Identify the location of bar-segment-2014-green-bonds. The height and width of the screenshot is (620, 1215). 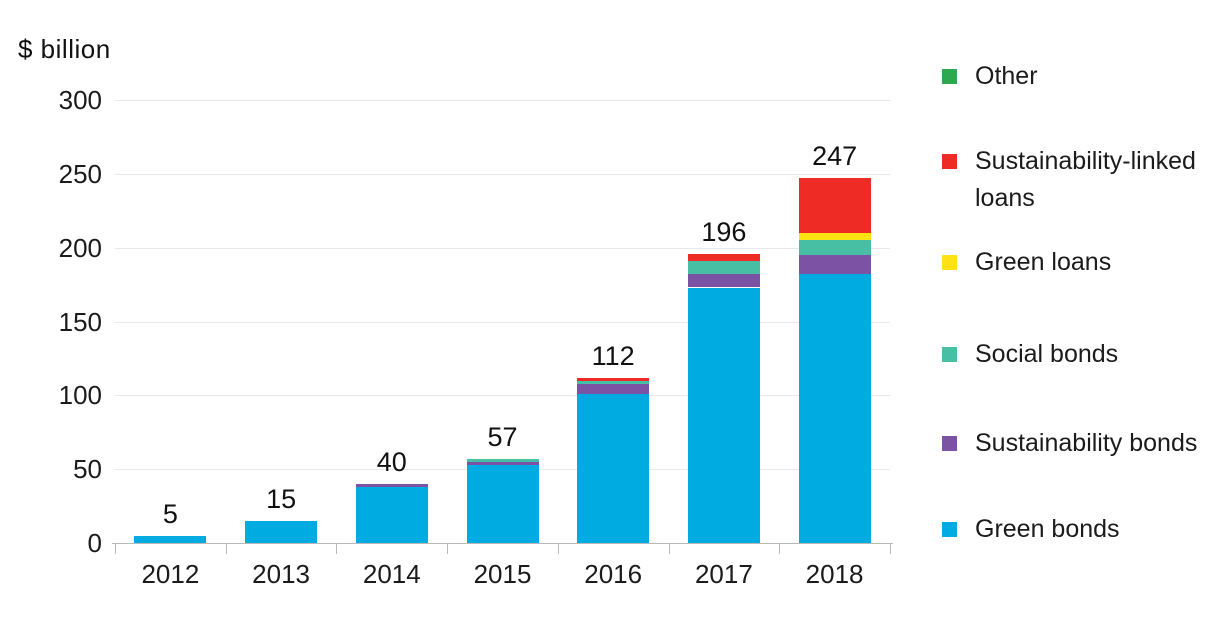
(391, 514).